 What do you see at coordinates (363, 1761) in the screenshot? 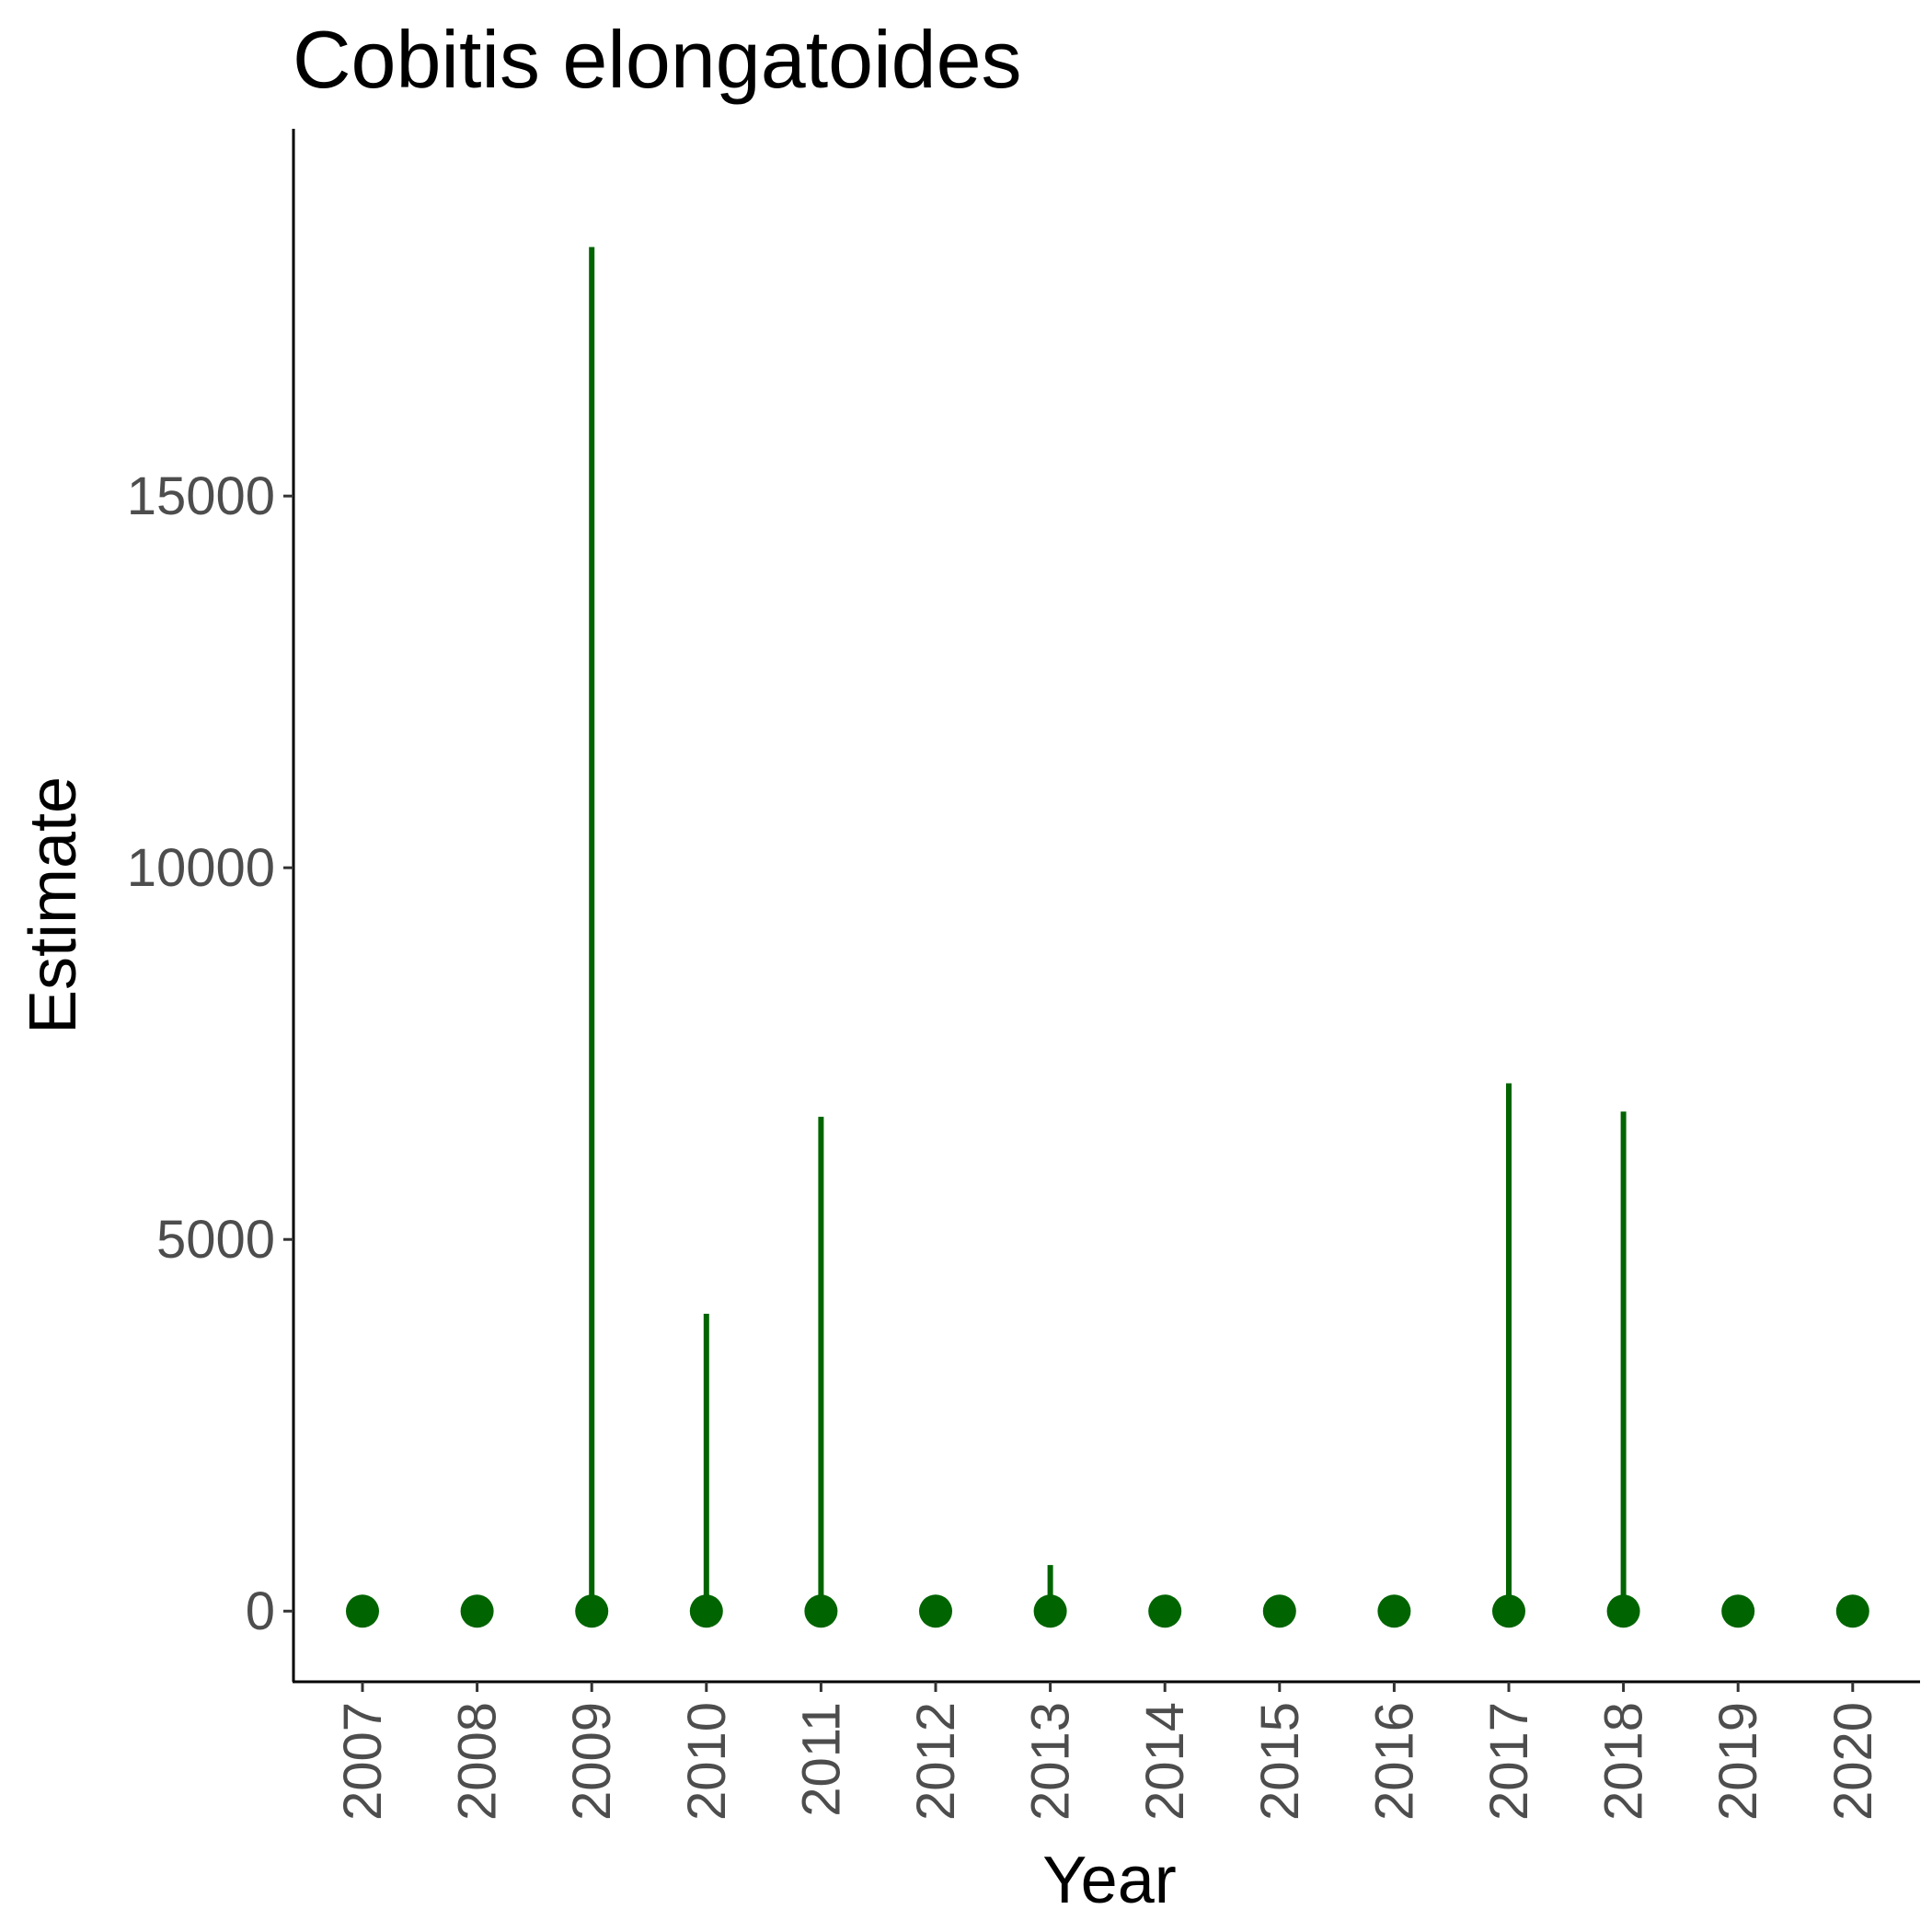
I see `x-tick-label-2007: 2007` at bounding box center [363, 1761].